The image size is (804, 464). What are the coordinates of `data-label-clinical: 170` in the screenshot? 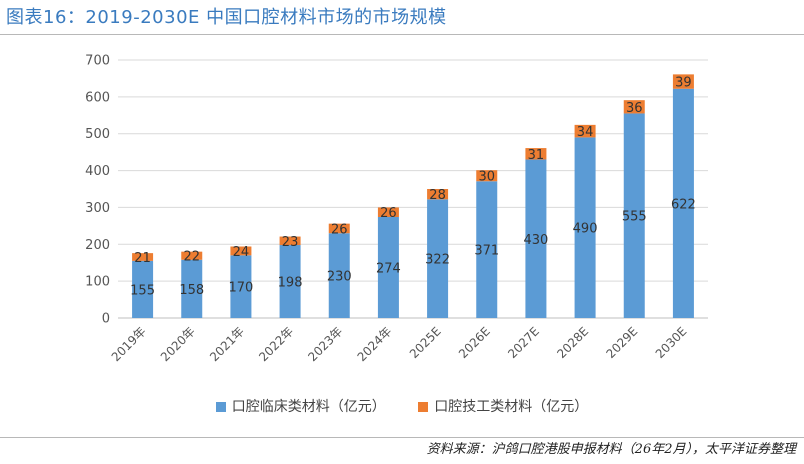 It's located at (241, 288).